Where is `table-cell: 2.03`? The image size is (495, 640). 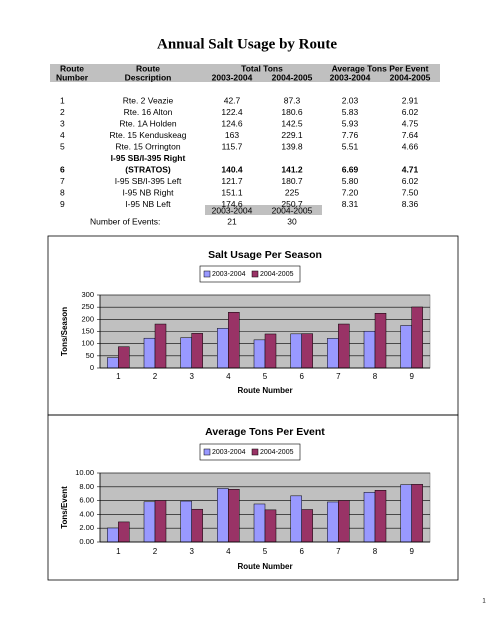
table-cell: 2.03 is located at coordinates (350, 100).